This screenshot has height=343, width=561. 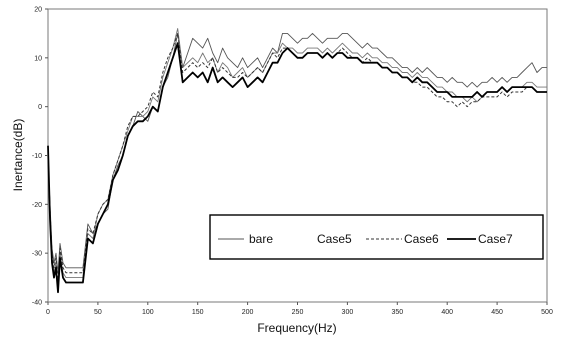 What do you see at coordinates (547, 312) in the screenshot?
I see `x-tick-label: 500` at bounding box center [547, 312].